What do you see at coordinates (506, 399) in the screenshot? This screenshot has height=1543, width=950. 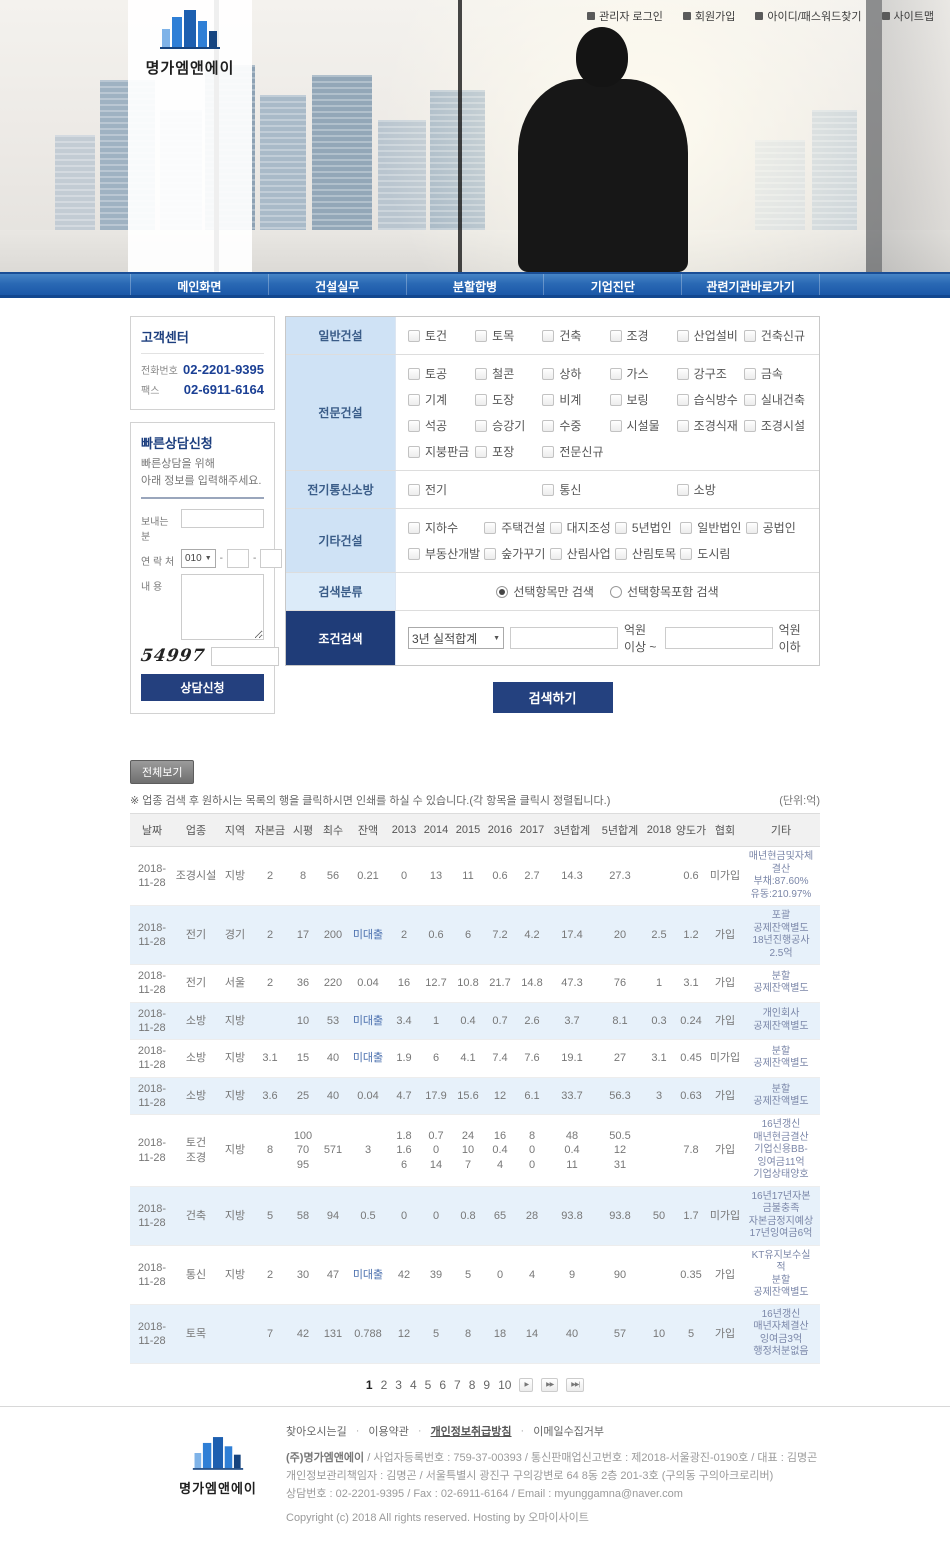 I see `checkbox-item: 도장` at bounding box center [506, 399].